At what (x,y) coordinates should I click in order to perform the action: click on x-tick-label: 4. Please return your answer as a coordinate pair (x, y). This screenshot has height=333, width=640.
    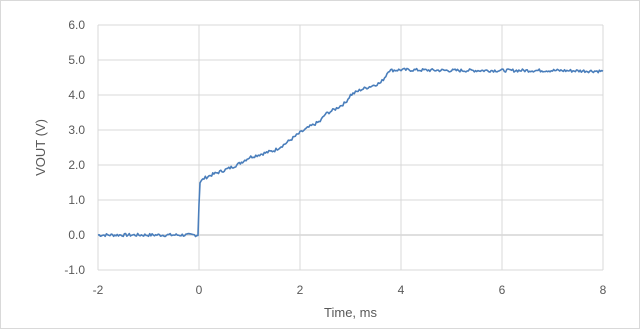
    Looking at the image, I should click on (401, 290).